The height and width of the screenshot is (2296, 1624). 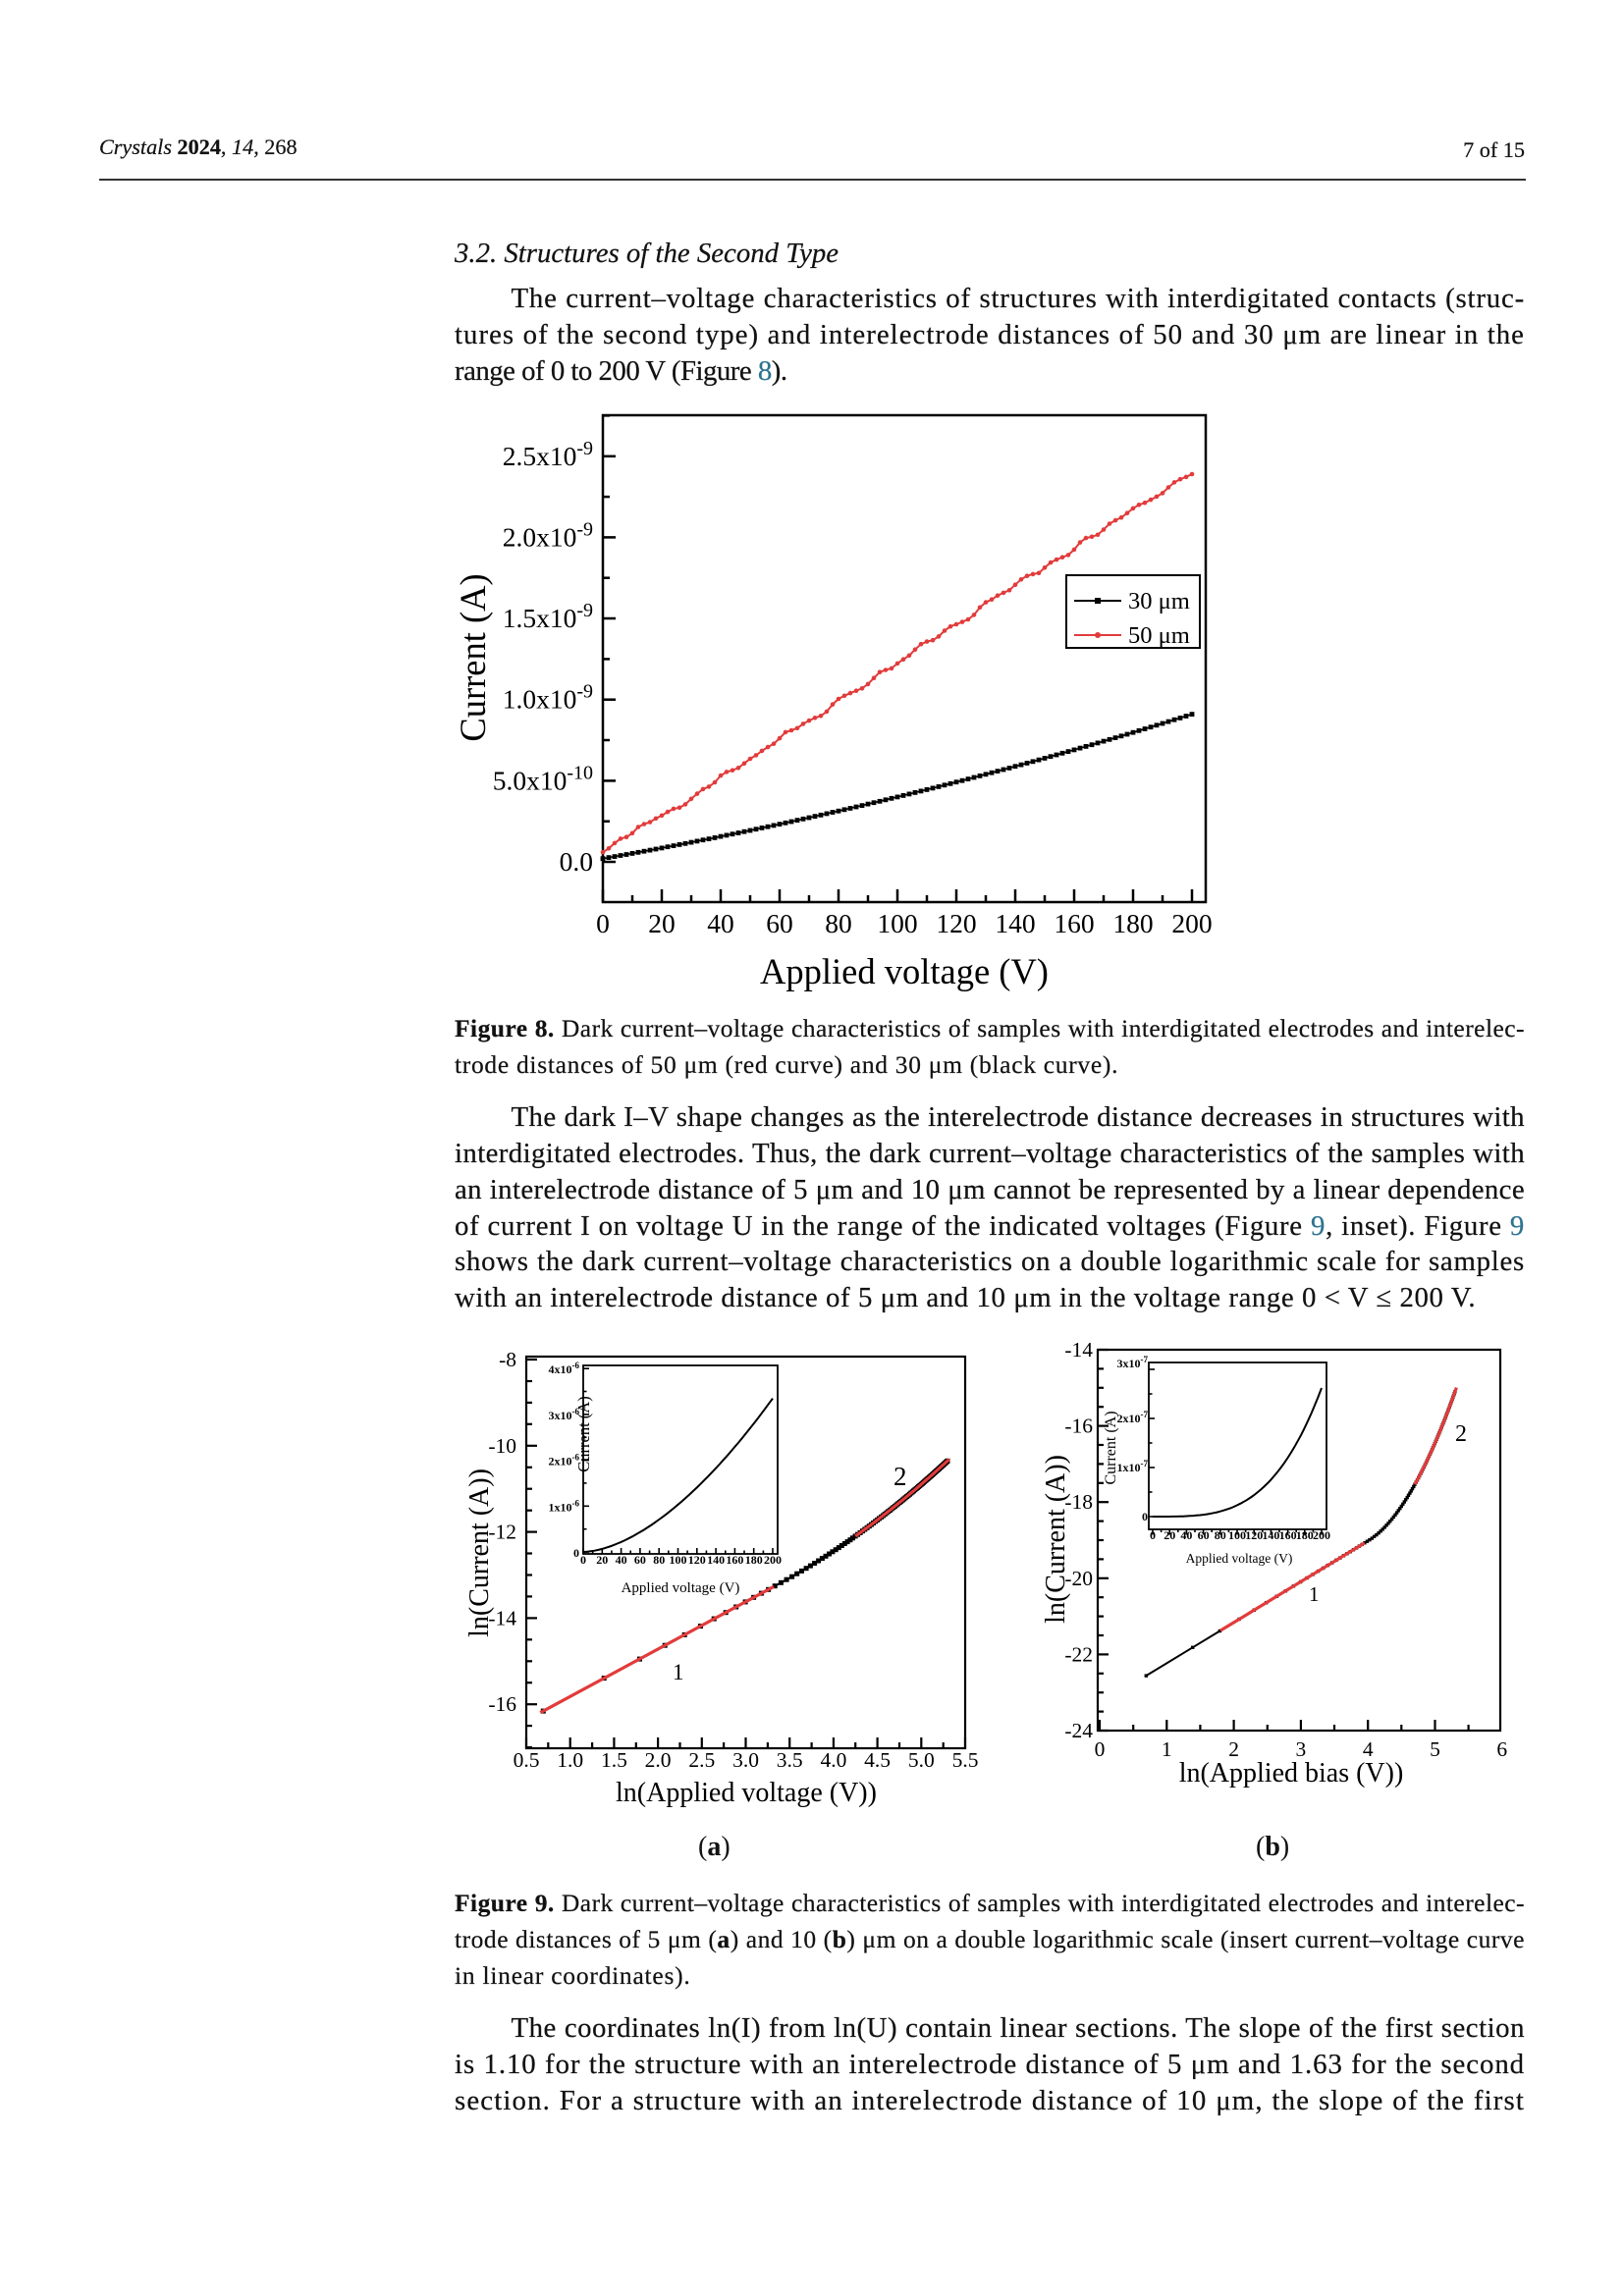 I want to click on svg-text: -12, so click(x=502, y=1532).